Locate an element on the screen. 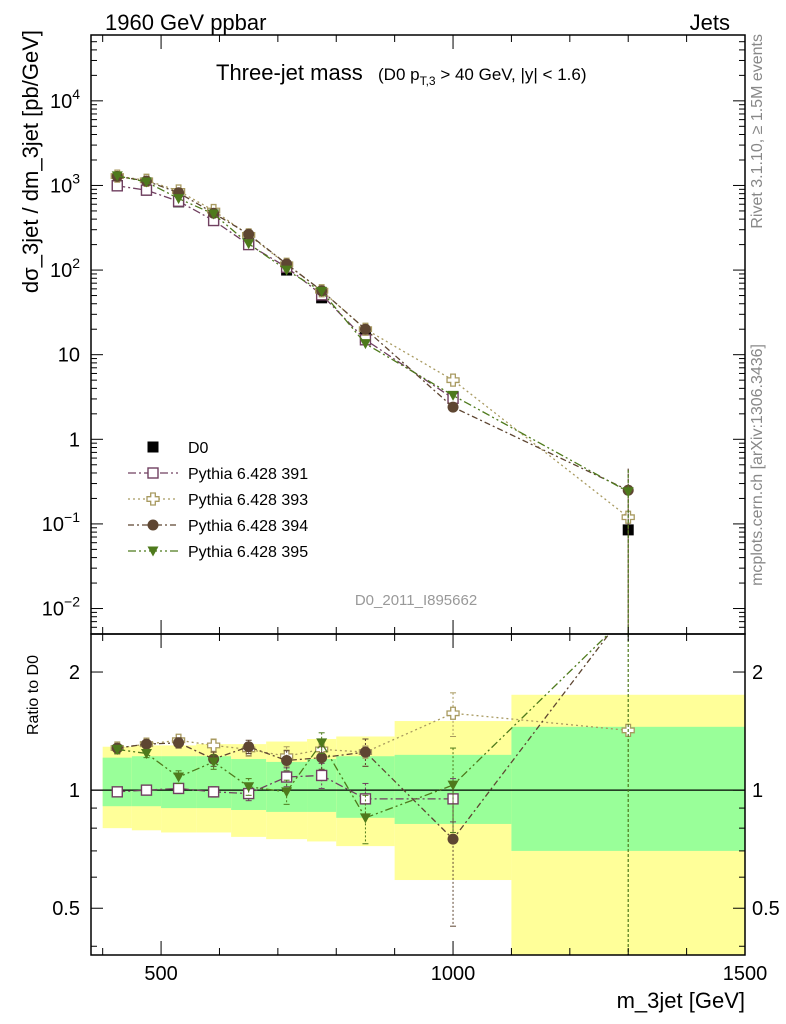 The width and height of the screenshot is (786, 1024). y-tick-label: 10³ is located at coordinates (65, 183).